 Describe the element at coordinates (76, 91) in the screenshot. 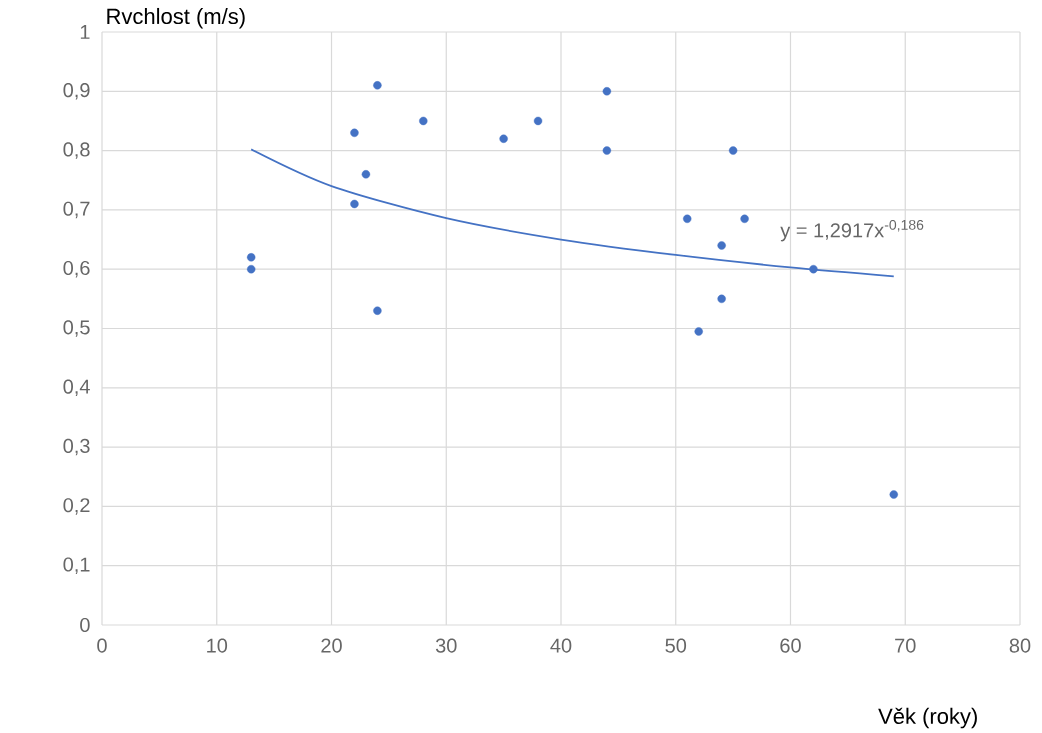

I see `y-tick-label: 0,9` at that location.